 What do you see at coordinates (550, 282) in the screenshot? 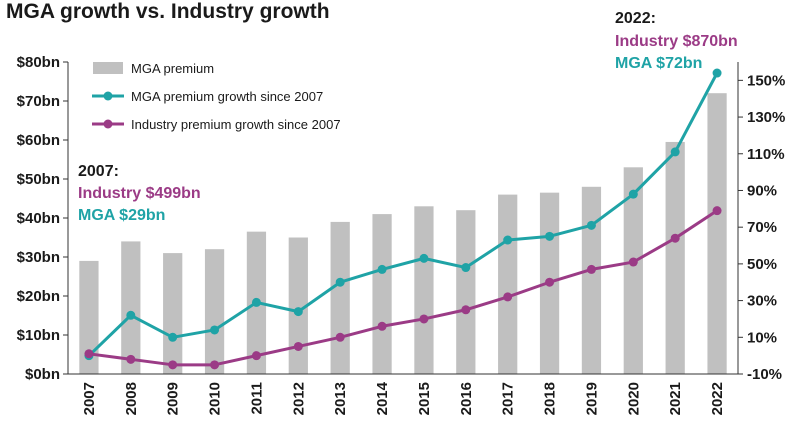
I see `point-series-2-2018` at bounding box center [550, 282].